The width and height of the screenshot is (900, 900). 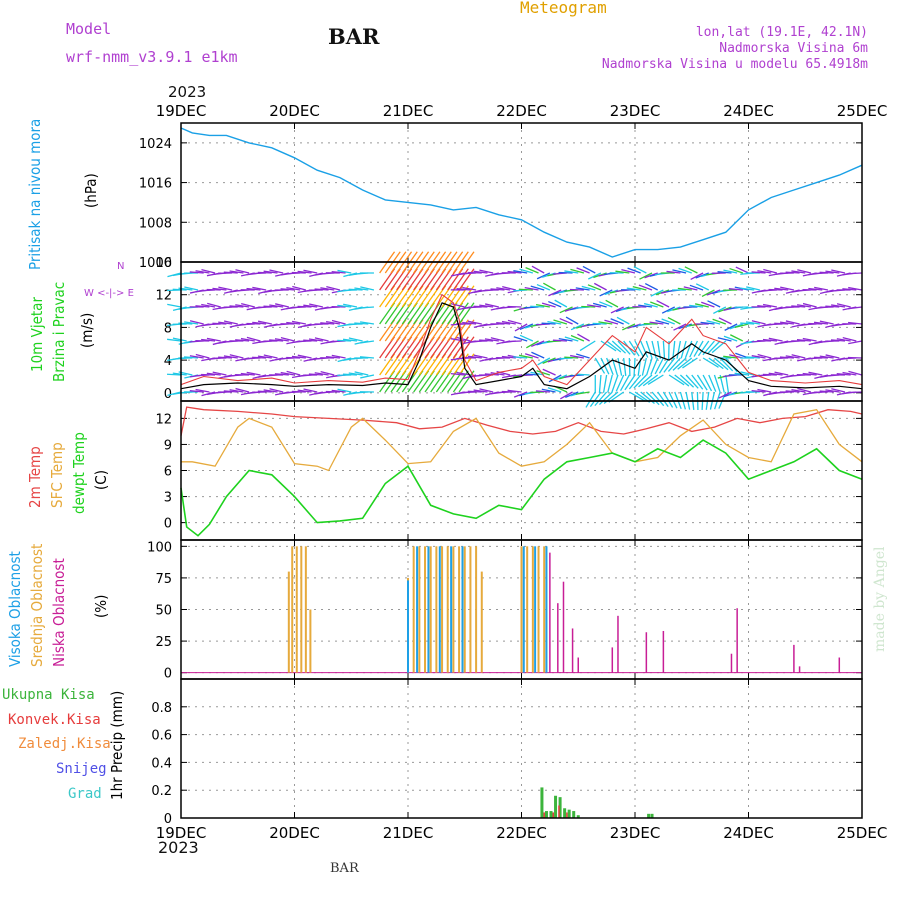 What do you see at coordinates (168, 819) in the screenshot?
I see `y-tick-label: 0` at bounding box center [168, 819].